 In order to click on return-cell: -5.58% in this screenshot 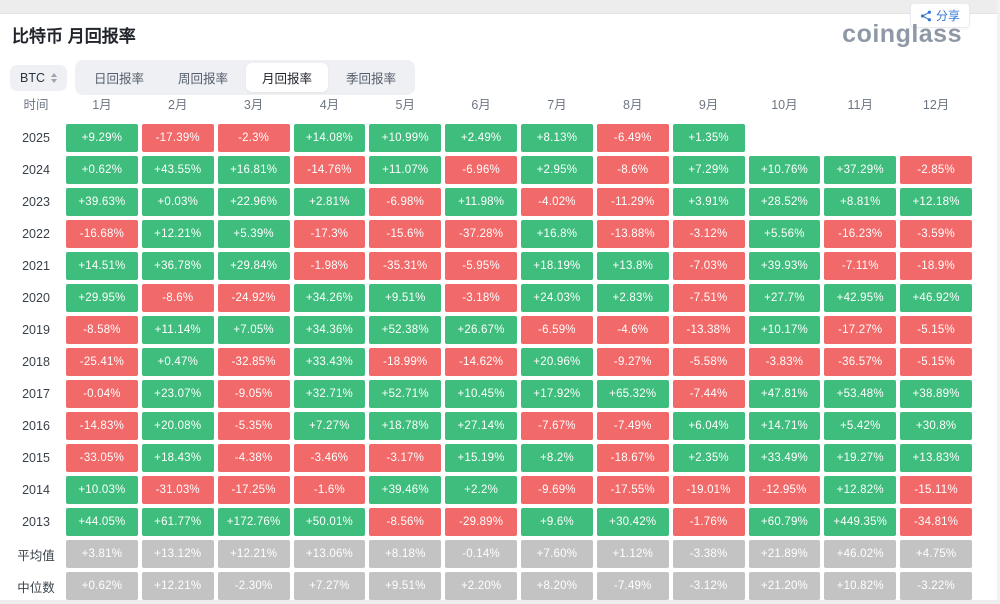, I will do `click(708, 362)`.